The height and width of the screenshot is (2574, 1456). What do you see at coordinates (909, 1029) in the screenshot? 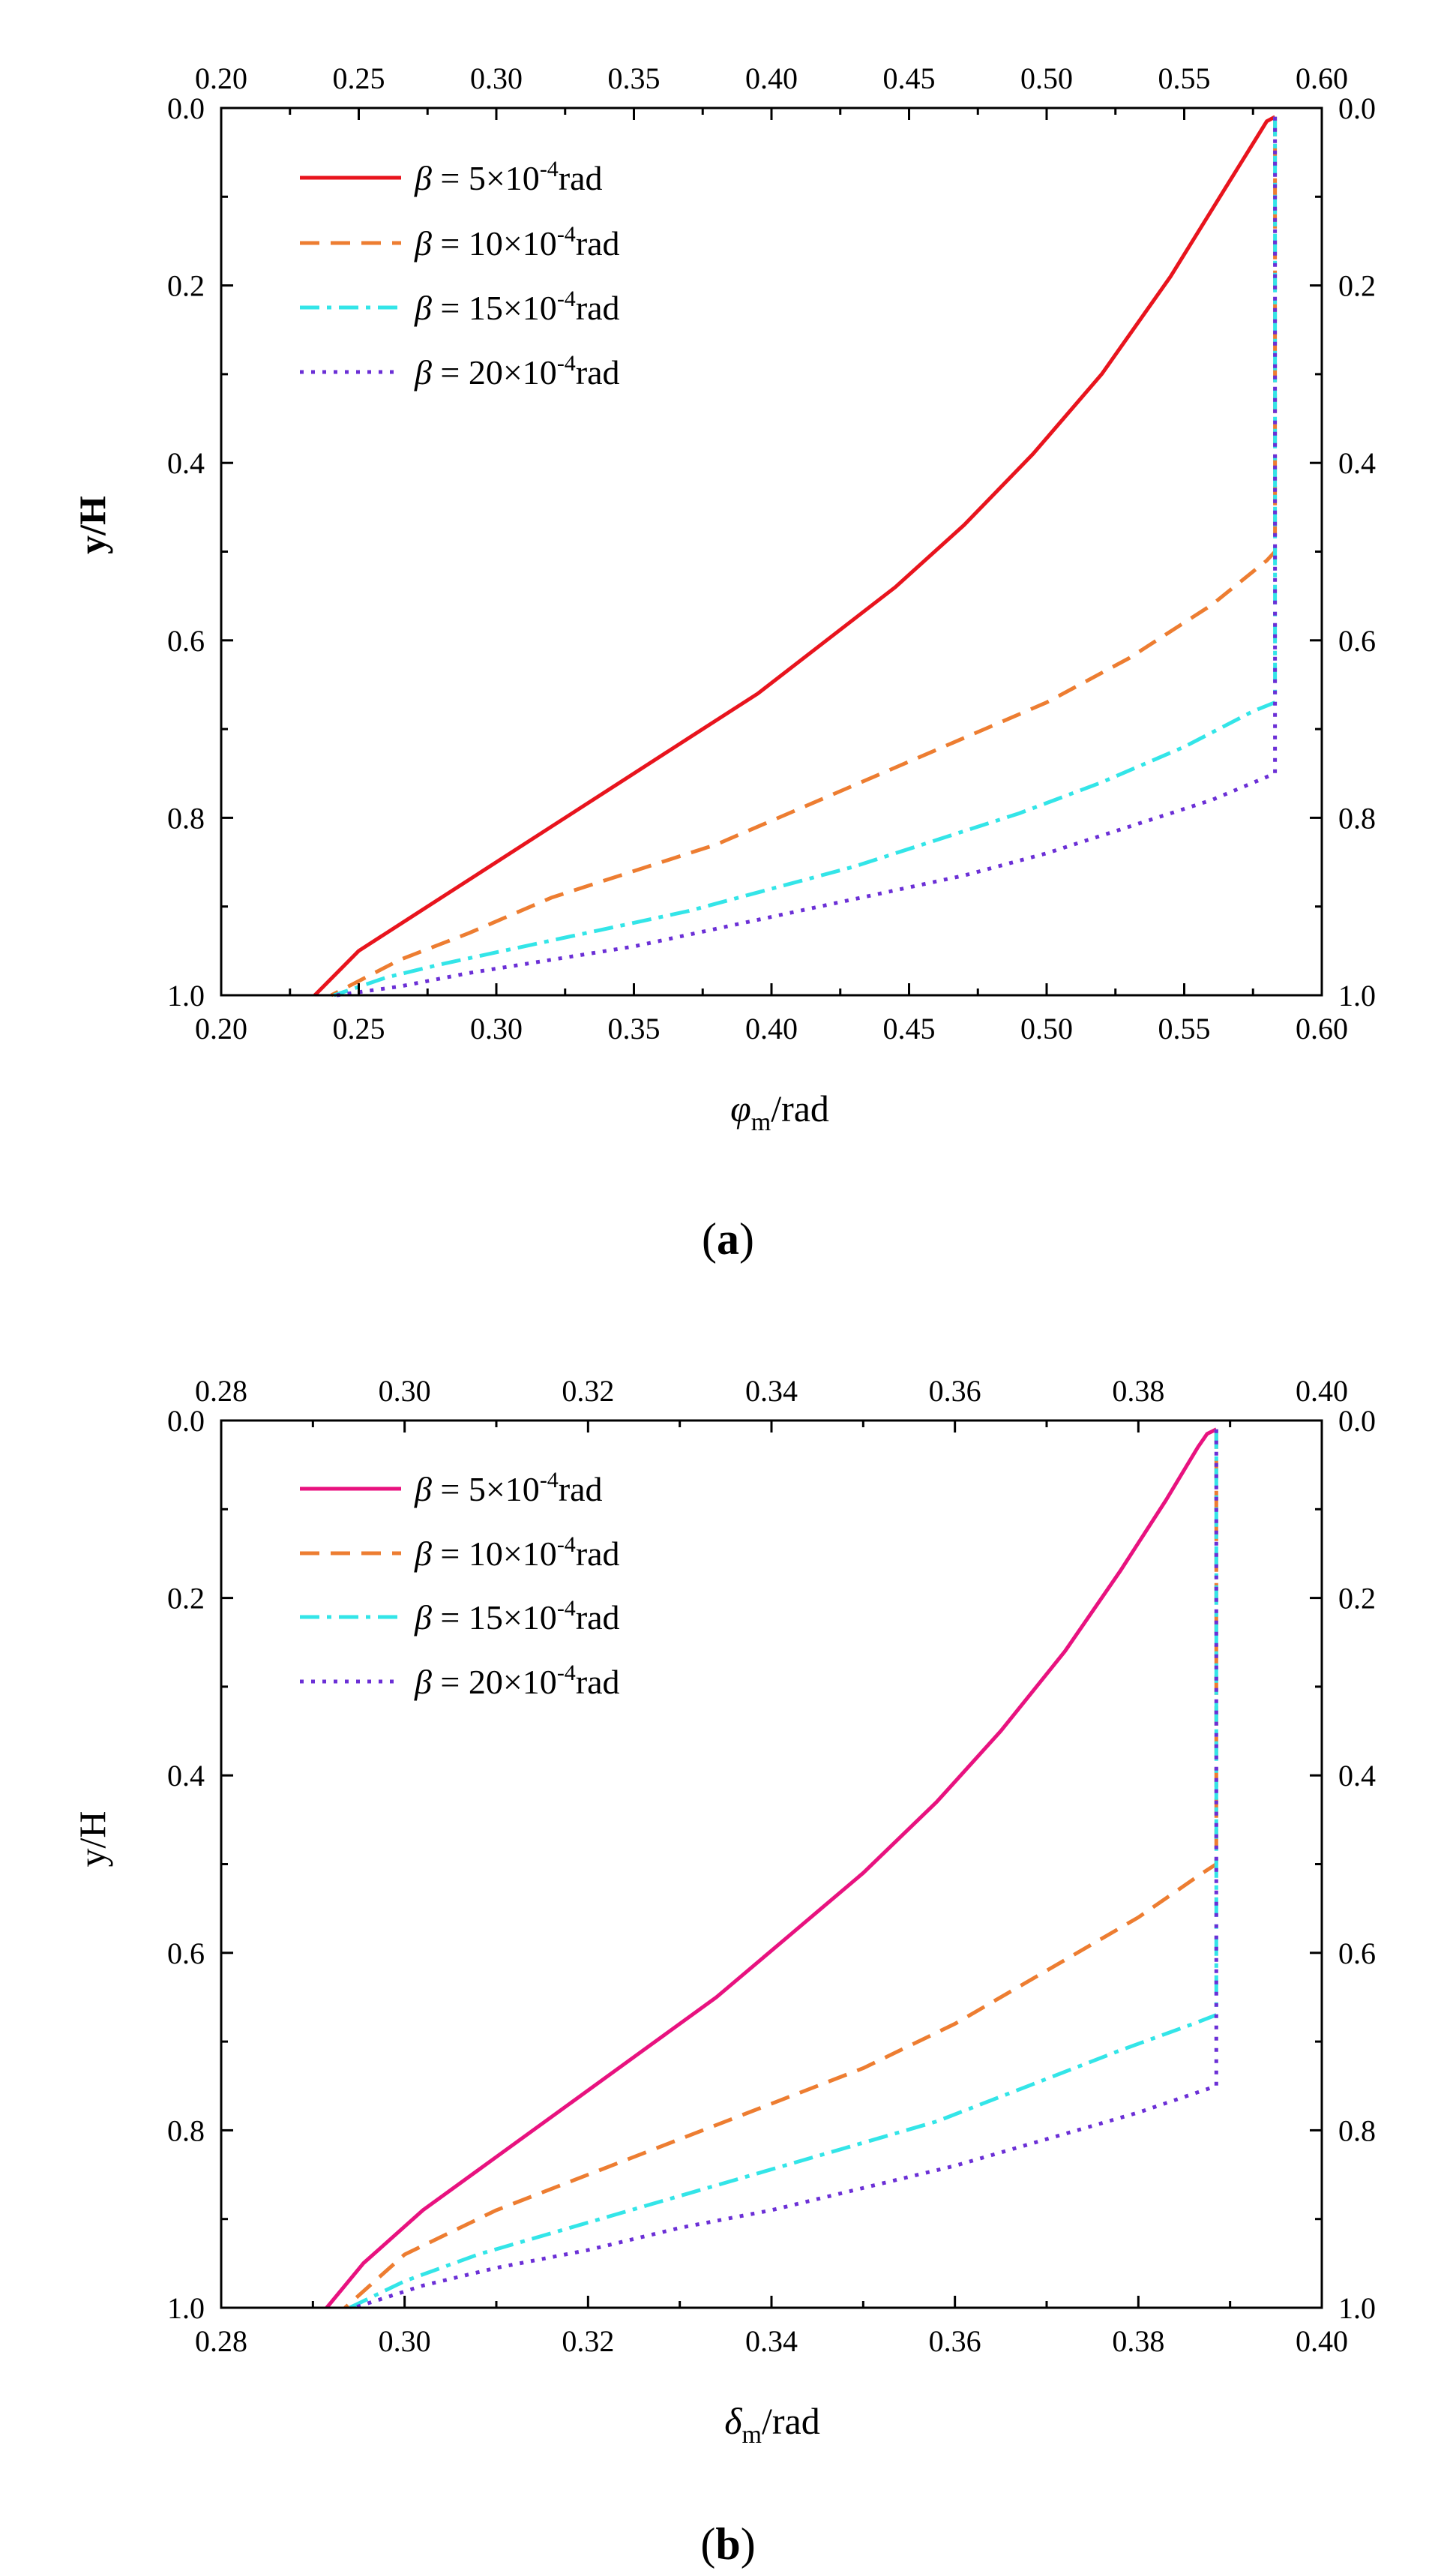
I see `x-tick-label-bottom: 0.45` at bounding box center [909, 1029].